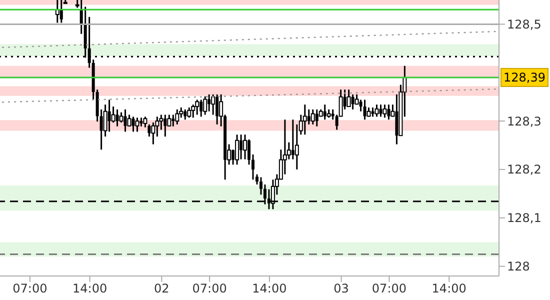 Image resolution: width=550 pixels, height=300 pixels. Describe the element at coordinates (524, 24) in the screenshot. I see `y-tick-label: 128,5` at that location.